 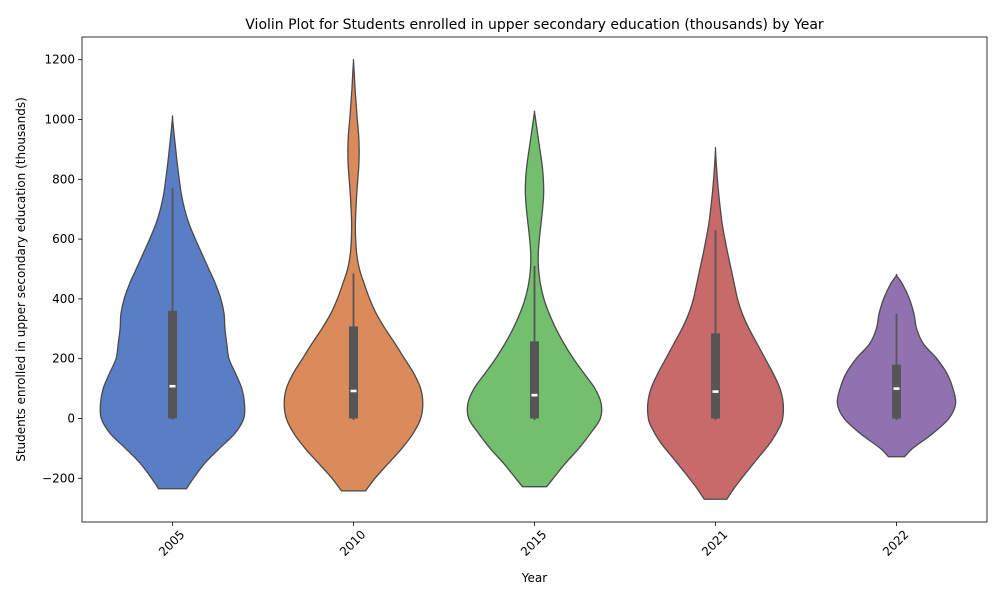 I want to click on y-tick-label: 800, so click(x=63, y=179).